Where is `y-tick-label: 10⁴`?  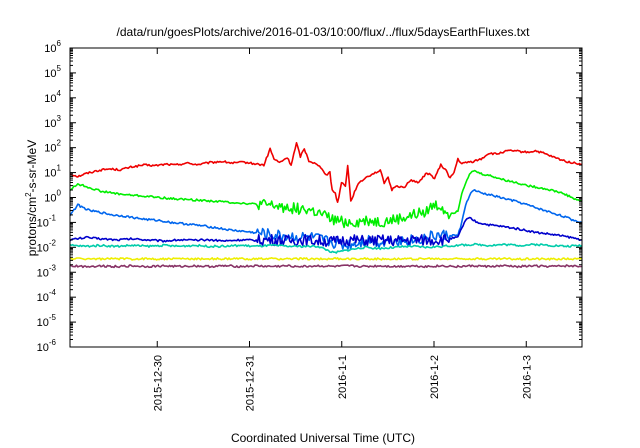
y-tick-label: 10⁴ is located at coordinates (52, 97).